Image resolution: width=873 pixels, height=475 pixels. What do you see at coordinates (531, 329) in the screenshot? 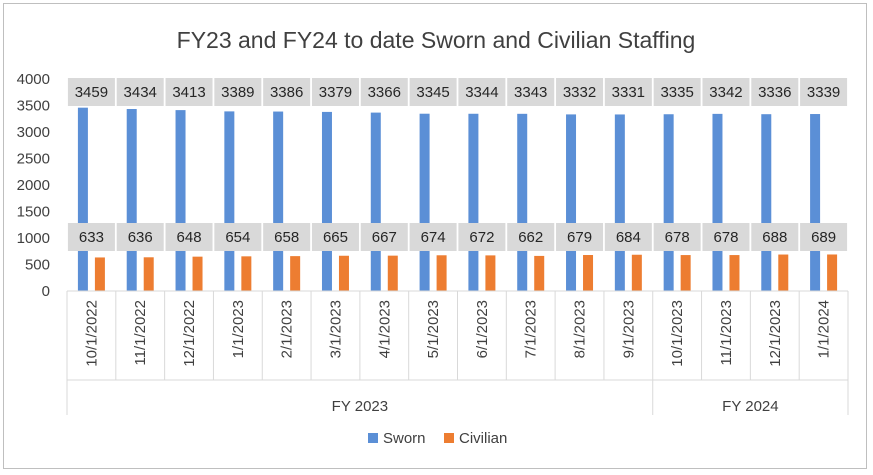
I see `x-tick-label: 7/1/2023` at bounding box center [531, 329].